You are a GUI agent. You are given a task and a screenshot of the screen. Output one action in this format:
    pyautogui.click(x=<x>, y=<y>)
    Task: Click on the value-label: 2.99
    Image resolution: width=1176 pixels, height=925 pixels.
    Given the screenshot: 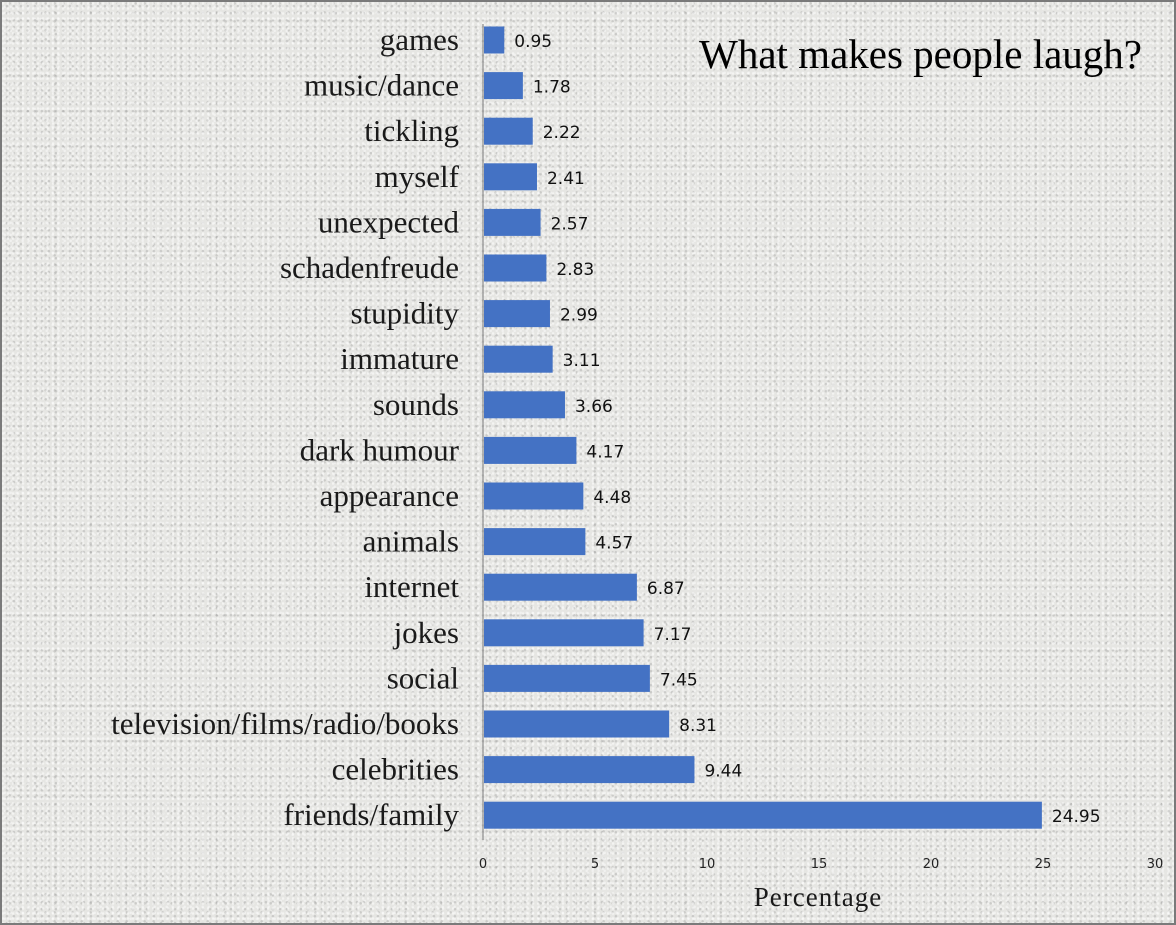 What is the action you would take?
    pyautogui.click(x=579, y=316)
    